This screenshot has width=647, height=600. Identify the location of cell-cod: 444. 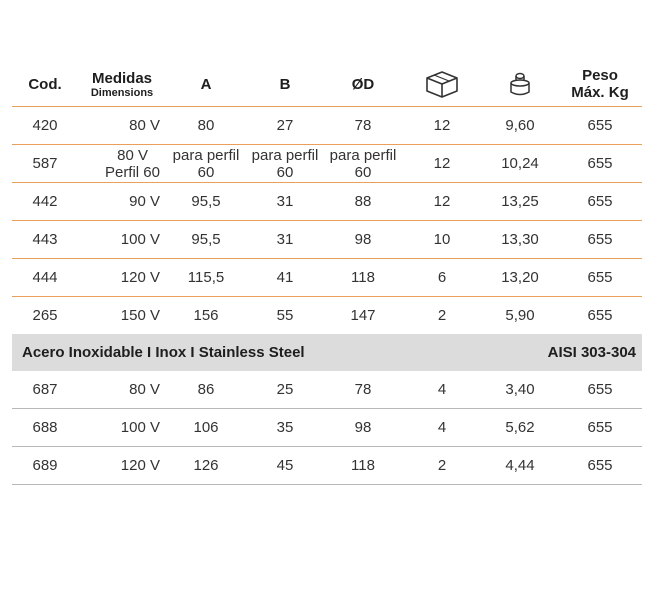
(45, 277).